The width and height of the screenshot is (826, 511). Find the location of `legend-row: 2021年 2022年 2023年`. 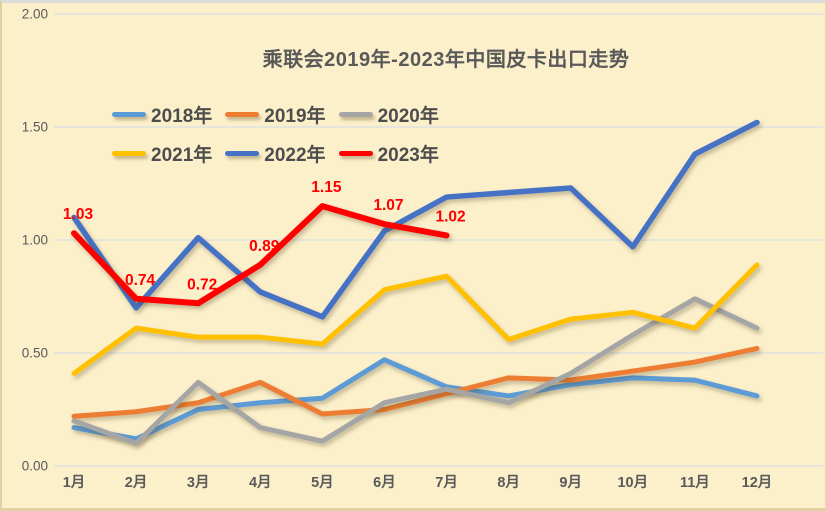

legend-row: 2021年 2022年 2023年 is located at coordinates (282, 153).